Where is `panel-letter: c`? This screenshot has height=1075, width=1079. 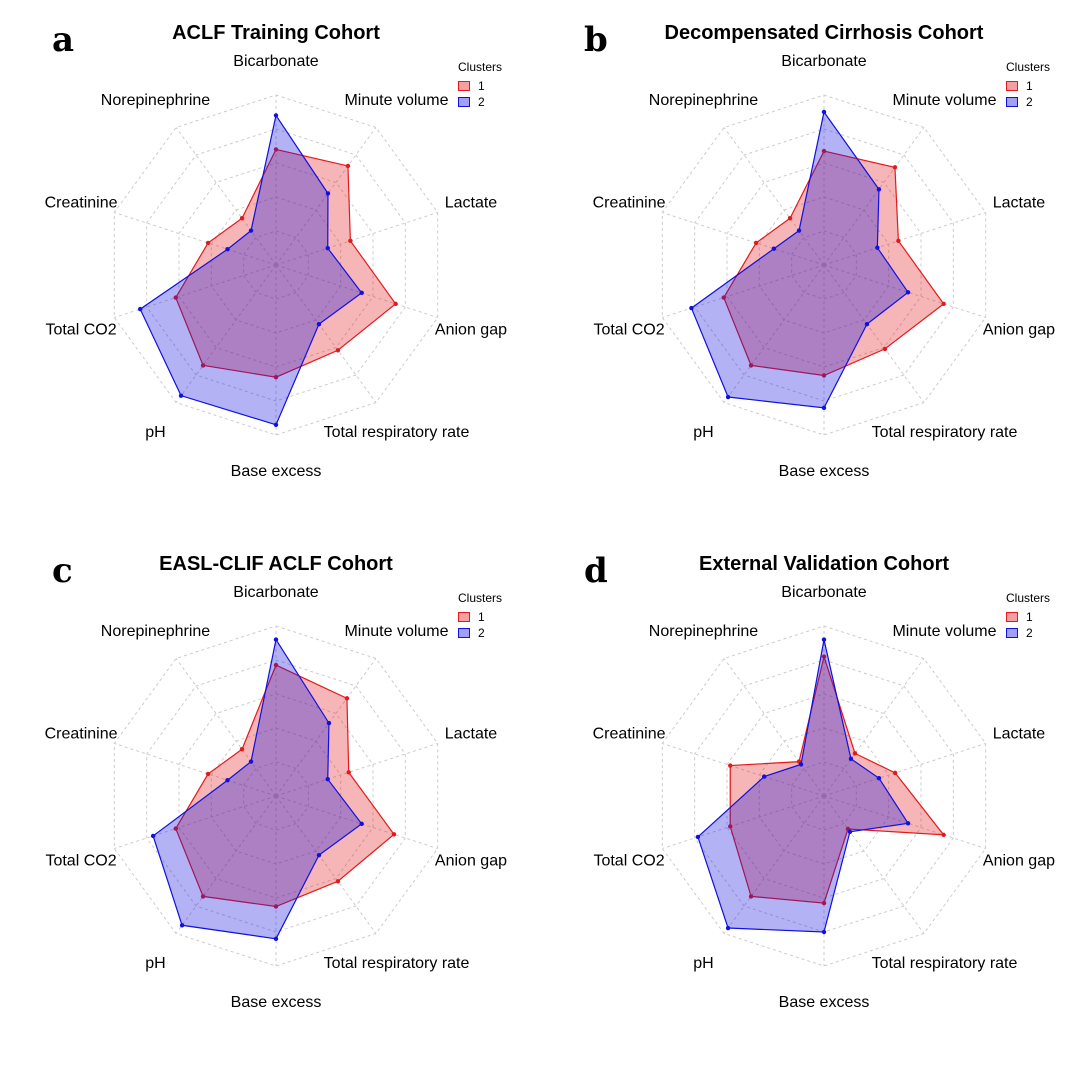
panel-letter: c is located at coordinates (62, 571).